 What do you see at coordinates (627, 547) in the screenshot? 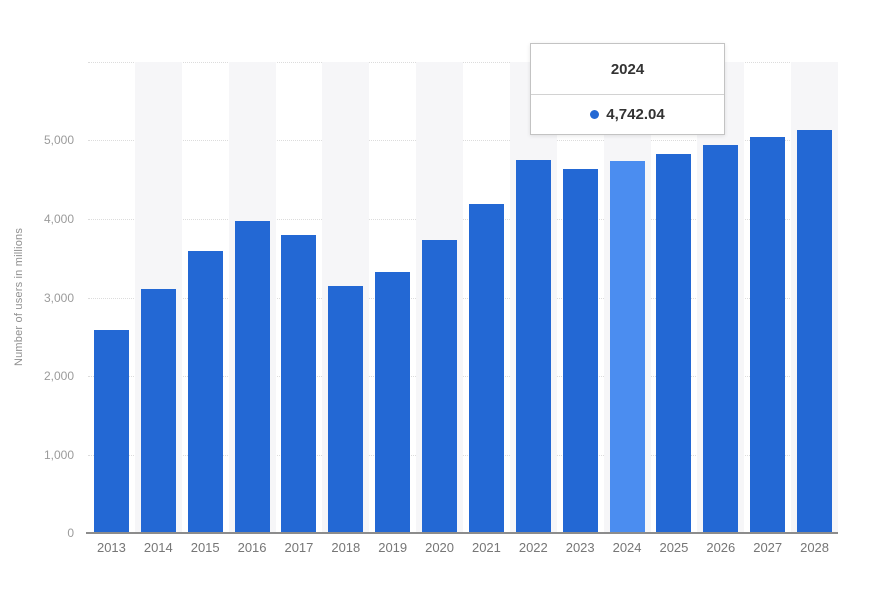
I see `x-tick-label: 2024` at bounding box center [627, 547].